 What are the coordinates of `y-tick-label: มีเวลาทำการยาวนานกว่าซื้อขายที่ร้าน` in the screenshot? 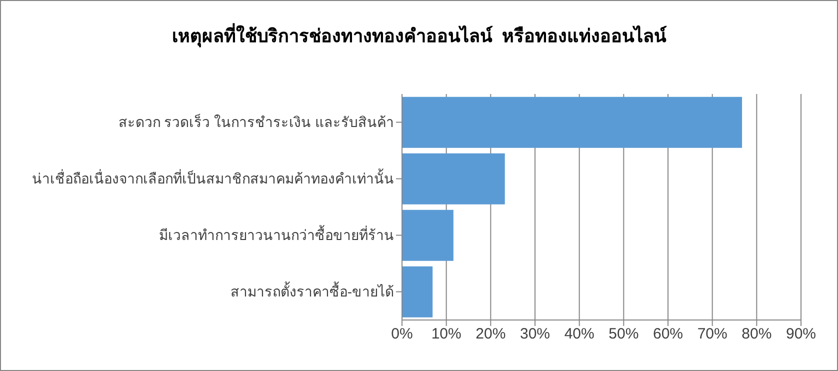 It's located at (276, 234).